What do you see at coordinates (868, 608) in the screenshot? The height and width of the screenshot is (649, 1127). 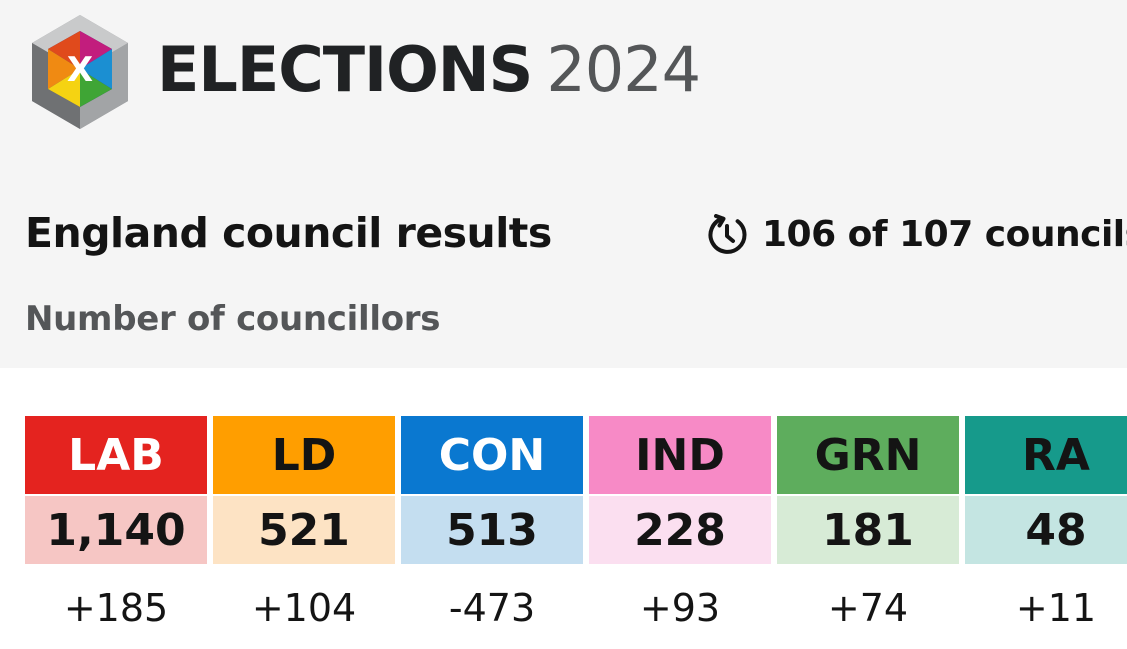 I see `party-change: +74` at bounding box center [868, 608].